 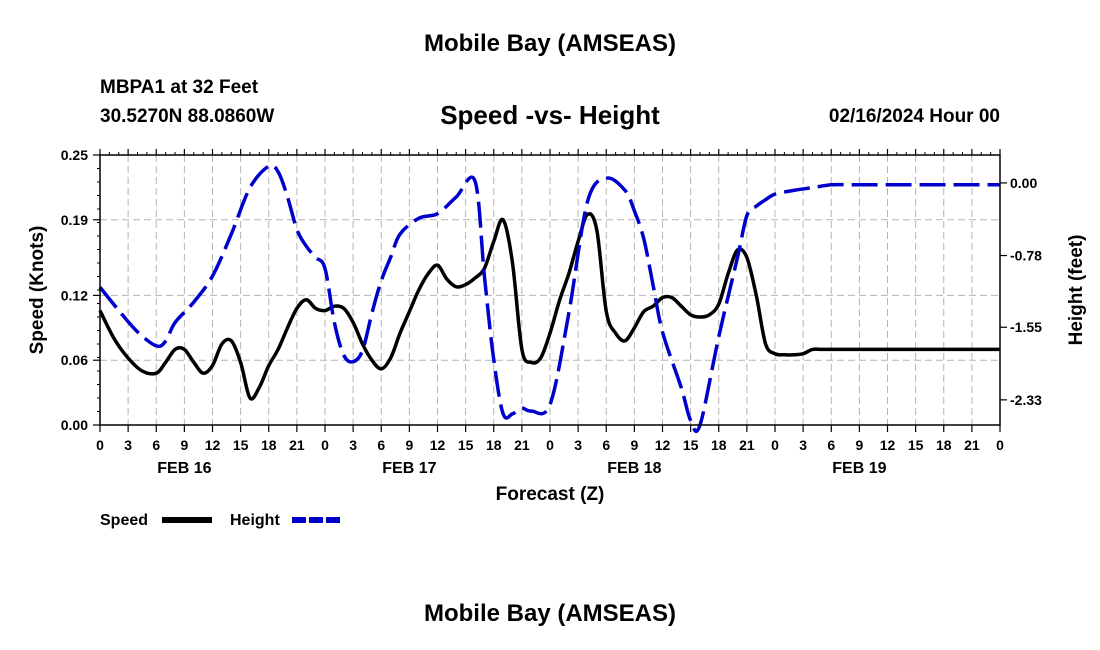 I want to click on y-tick-label: 0.06, so click(x=74, y=360).